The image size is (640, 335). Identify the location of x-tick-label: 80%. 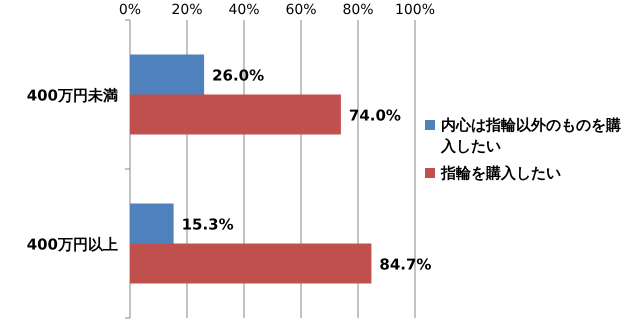
(358, 10).